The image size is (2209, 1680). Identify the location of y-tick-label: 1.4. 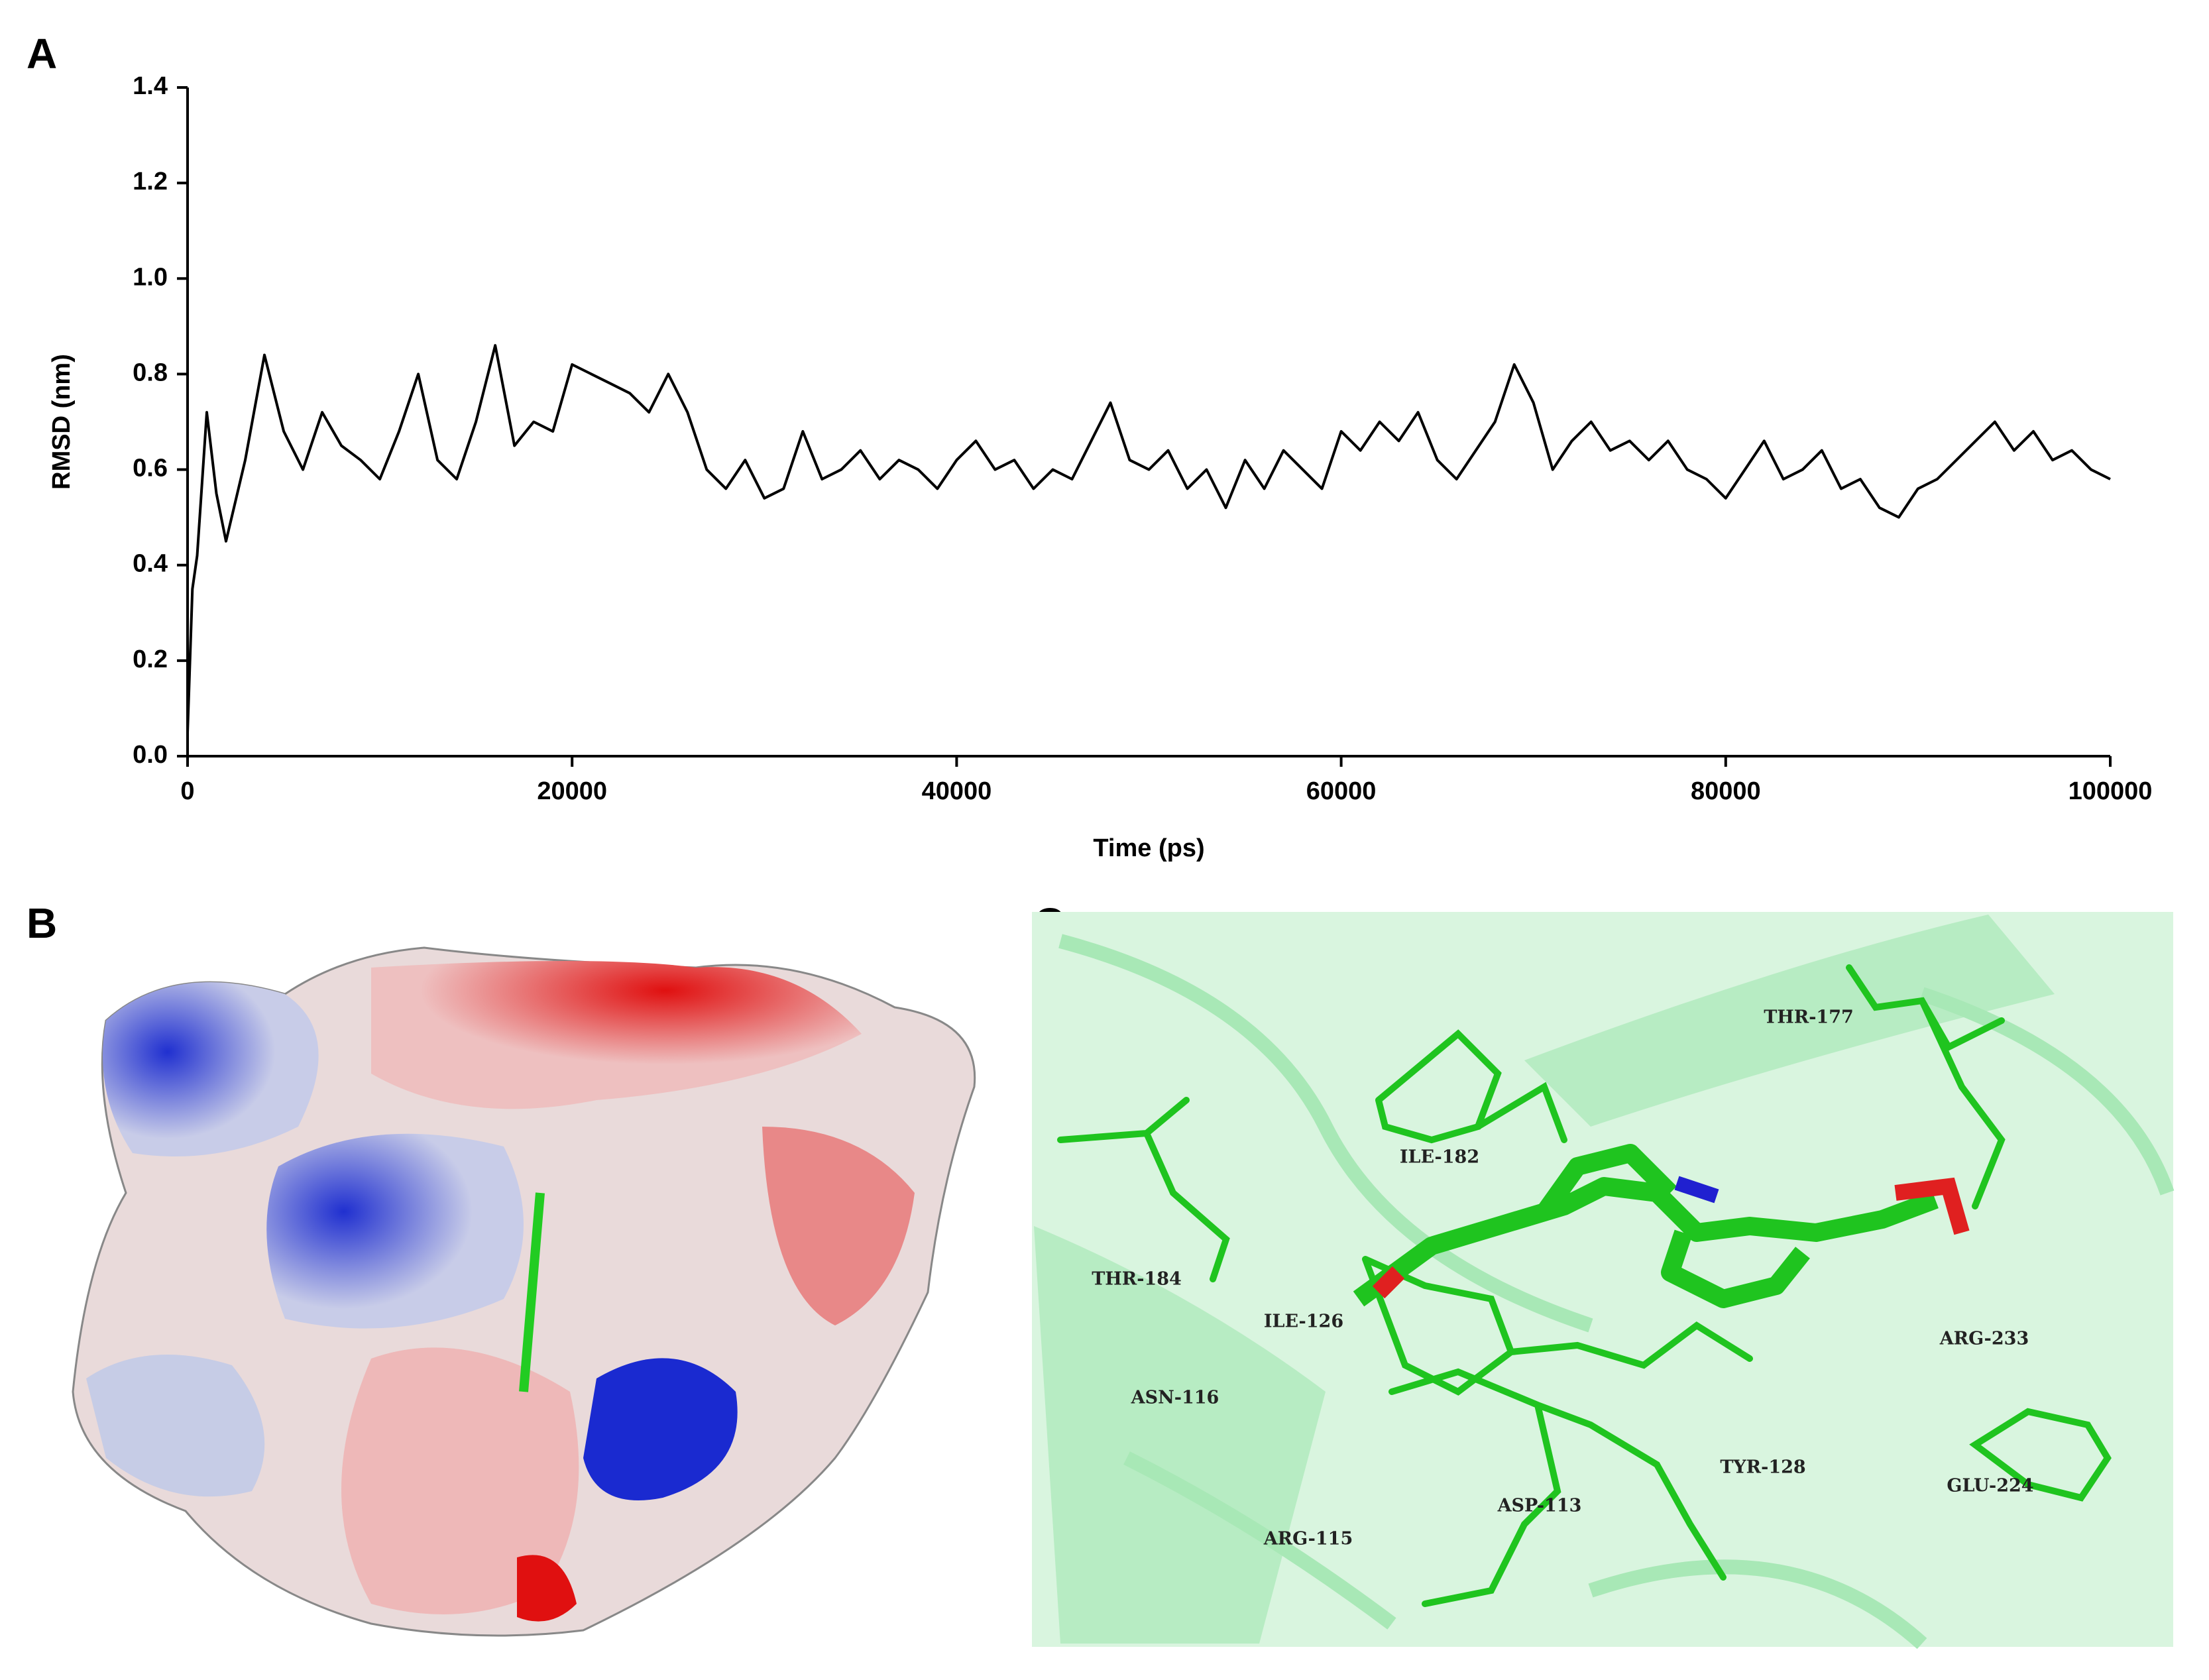
(150, 86).